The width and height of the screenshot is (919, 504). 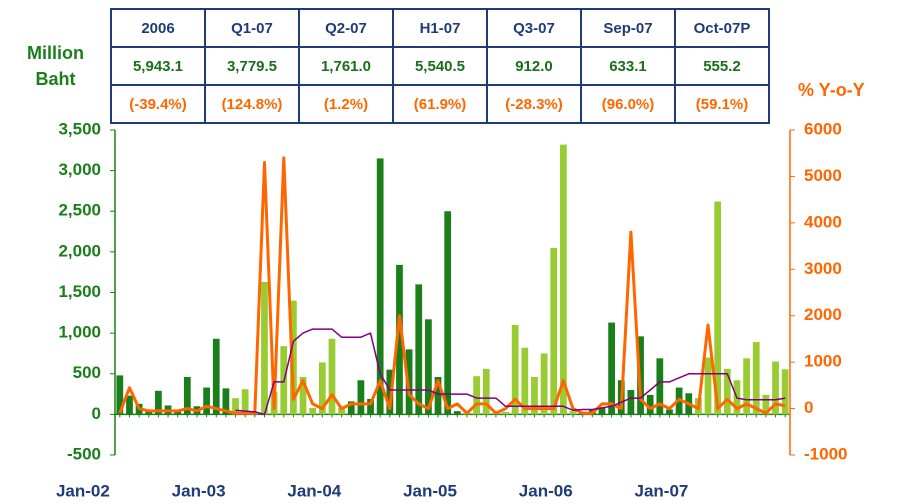 What do you see at coordinates (825, 453) in the screenshot?
I see `y2-tick-label: -1000` at bounding box center [825, 453].